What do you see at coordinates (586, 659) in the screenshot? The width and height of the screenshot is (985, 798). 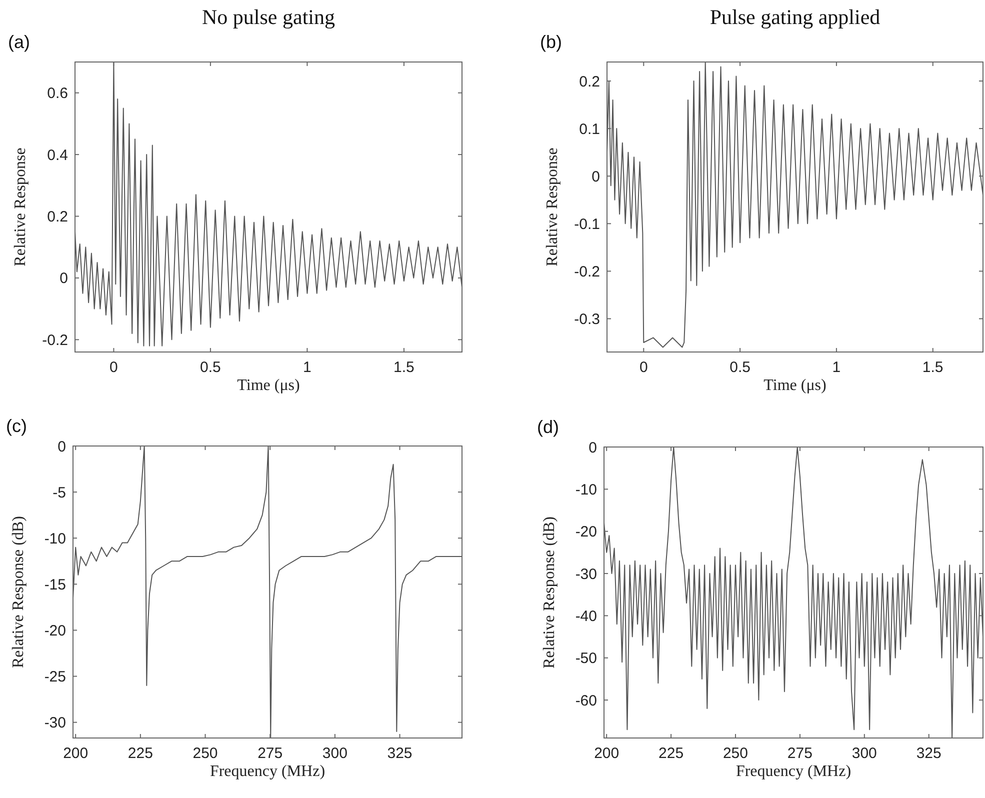 I see `y-tick-label: -50` at bounding box center [586, 659].